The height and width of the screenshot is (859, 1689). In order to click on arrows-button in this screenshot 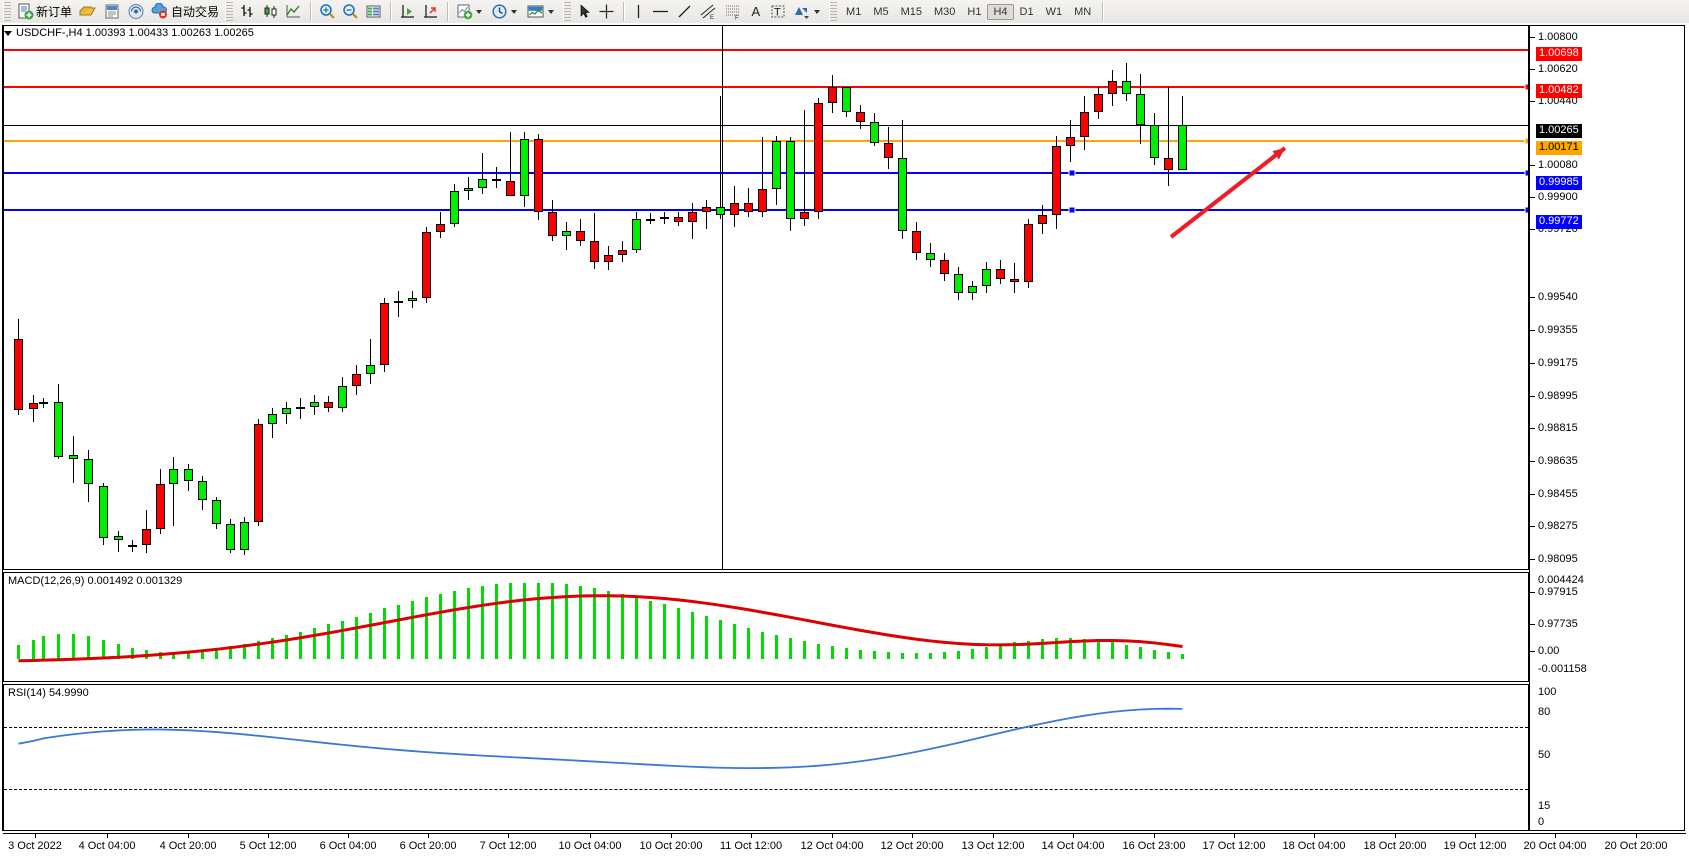, I will do `click(807, 11)`.